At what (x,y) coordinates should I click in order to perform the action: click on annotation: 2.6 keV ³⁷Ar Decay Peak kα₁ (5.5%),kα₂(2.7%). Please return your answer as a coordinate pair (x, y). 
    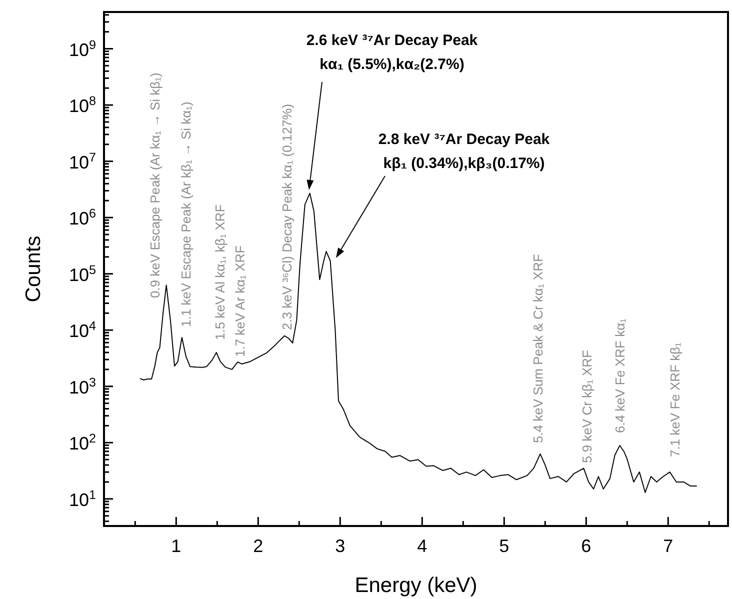
    Looking at the image, I should click on (392, 52).